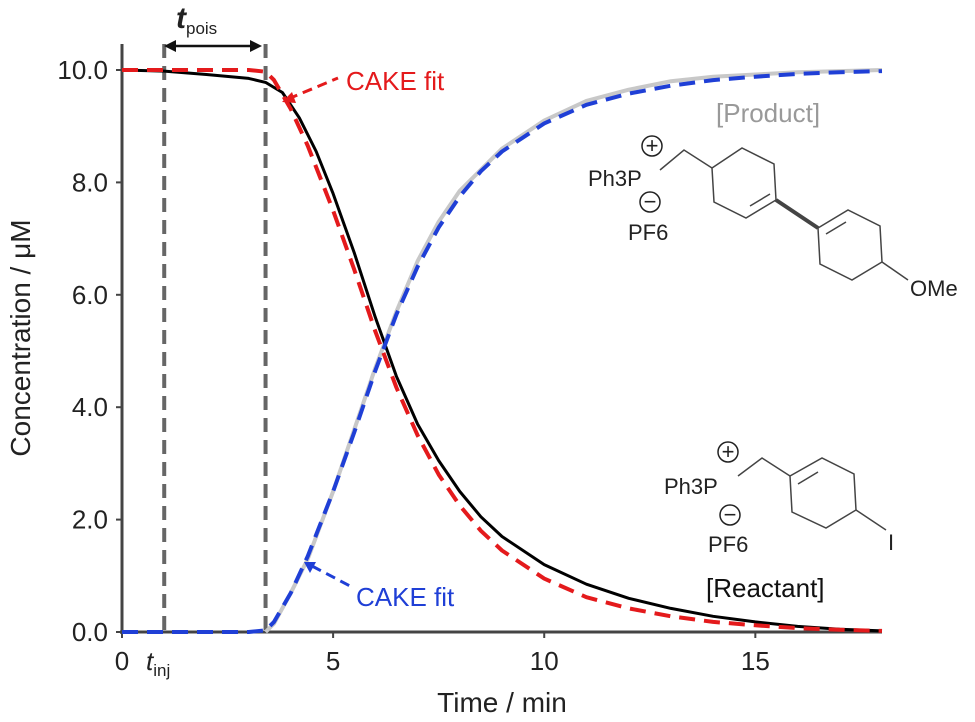 The image size is (975, 722). I want to click on reactant-structure: Ph3P + PF6 − I, so click(779, 498).